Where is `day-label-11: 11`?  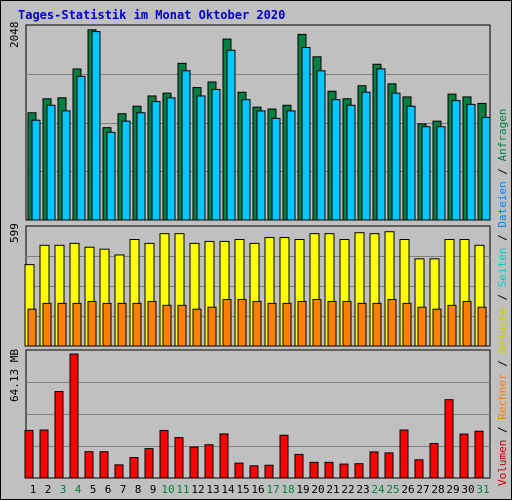 day-label-11: 11 is located at coordinates (182, 489).